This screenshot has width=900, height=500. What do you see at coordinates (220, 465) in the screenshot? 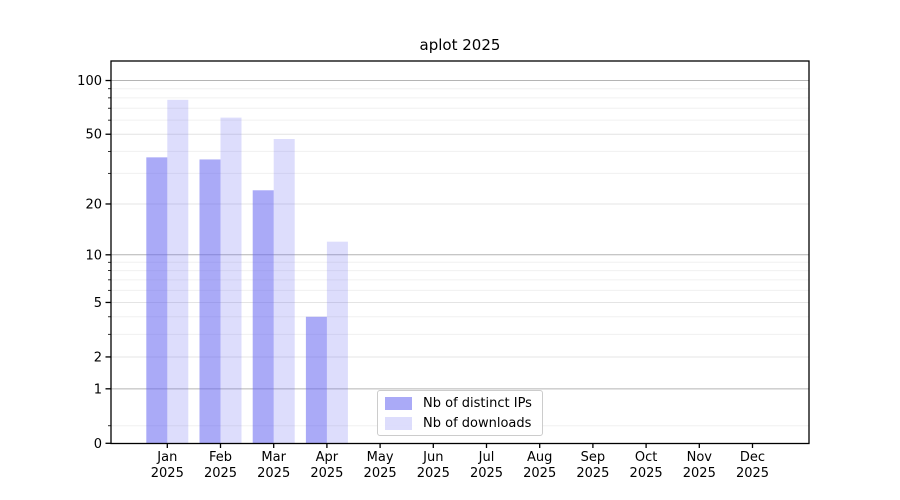
I see `x-tick-label: Feb 2025` at bounding box center [220, 465].